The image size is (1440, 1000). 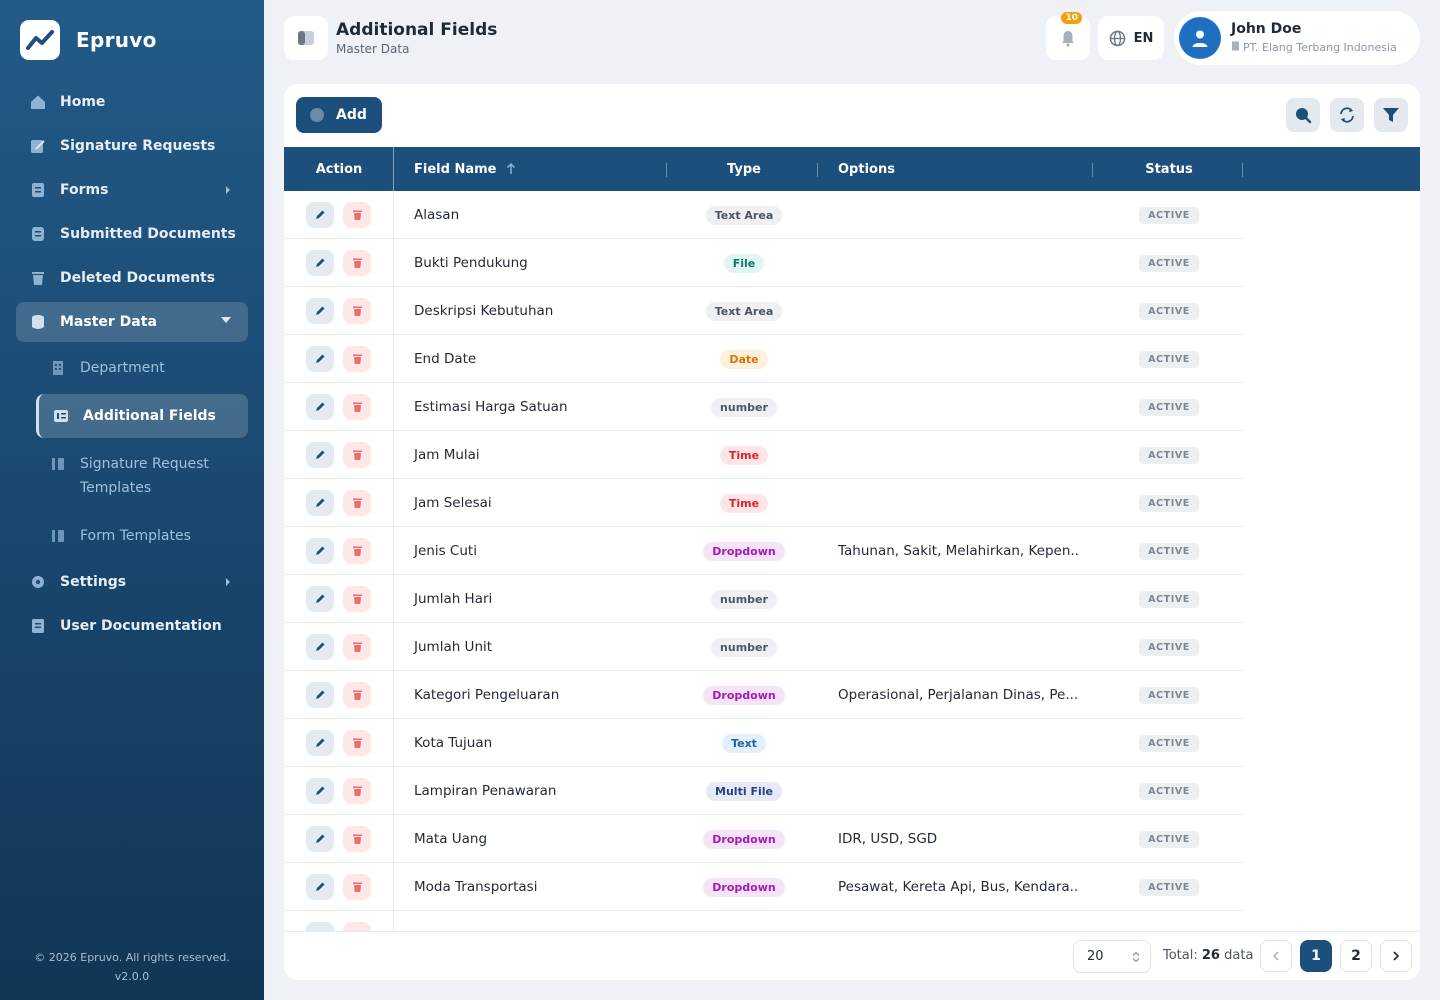 I want to click on sidebar-item-label: Home, so click(x=83, y=102).